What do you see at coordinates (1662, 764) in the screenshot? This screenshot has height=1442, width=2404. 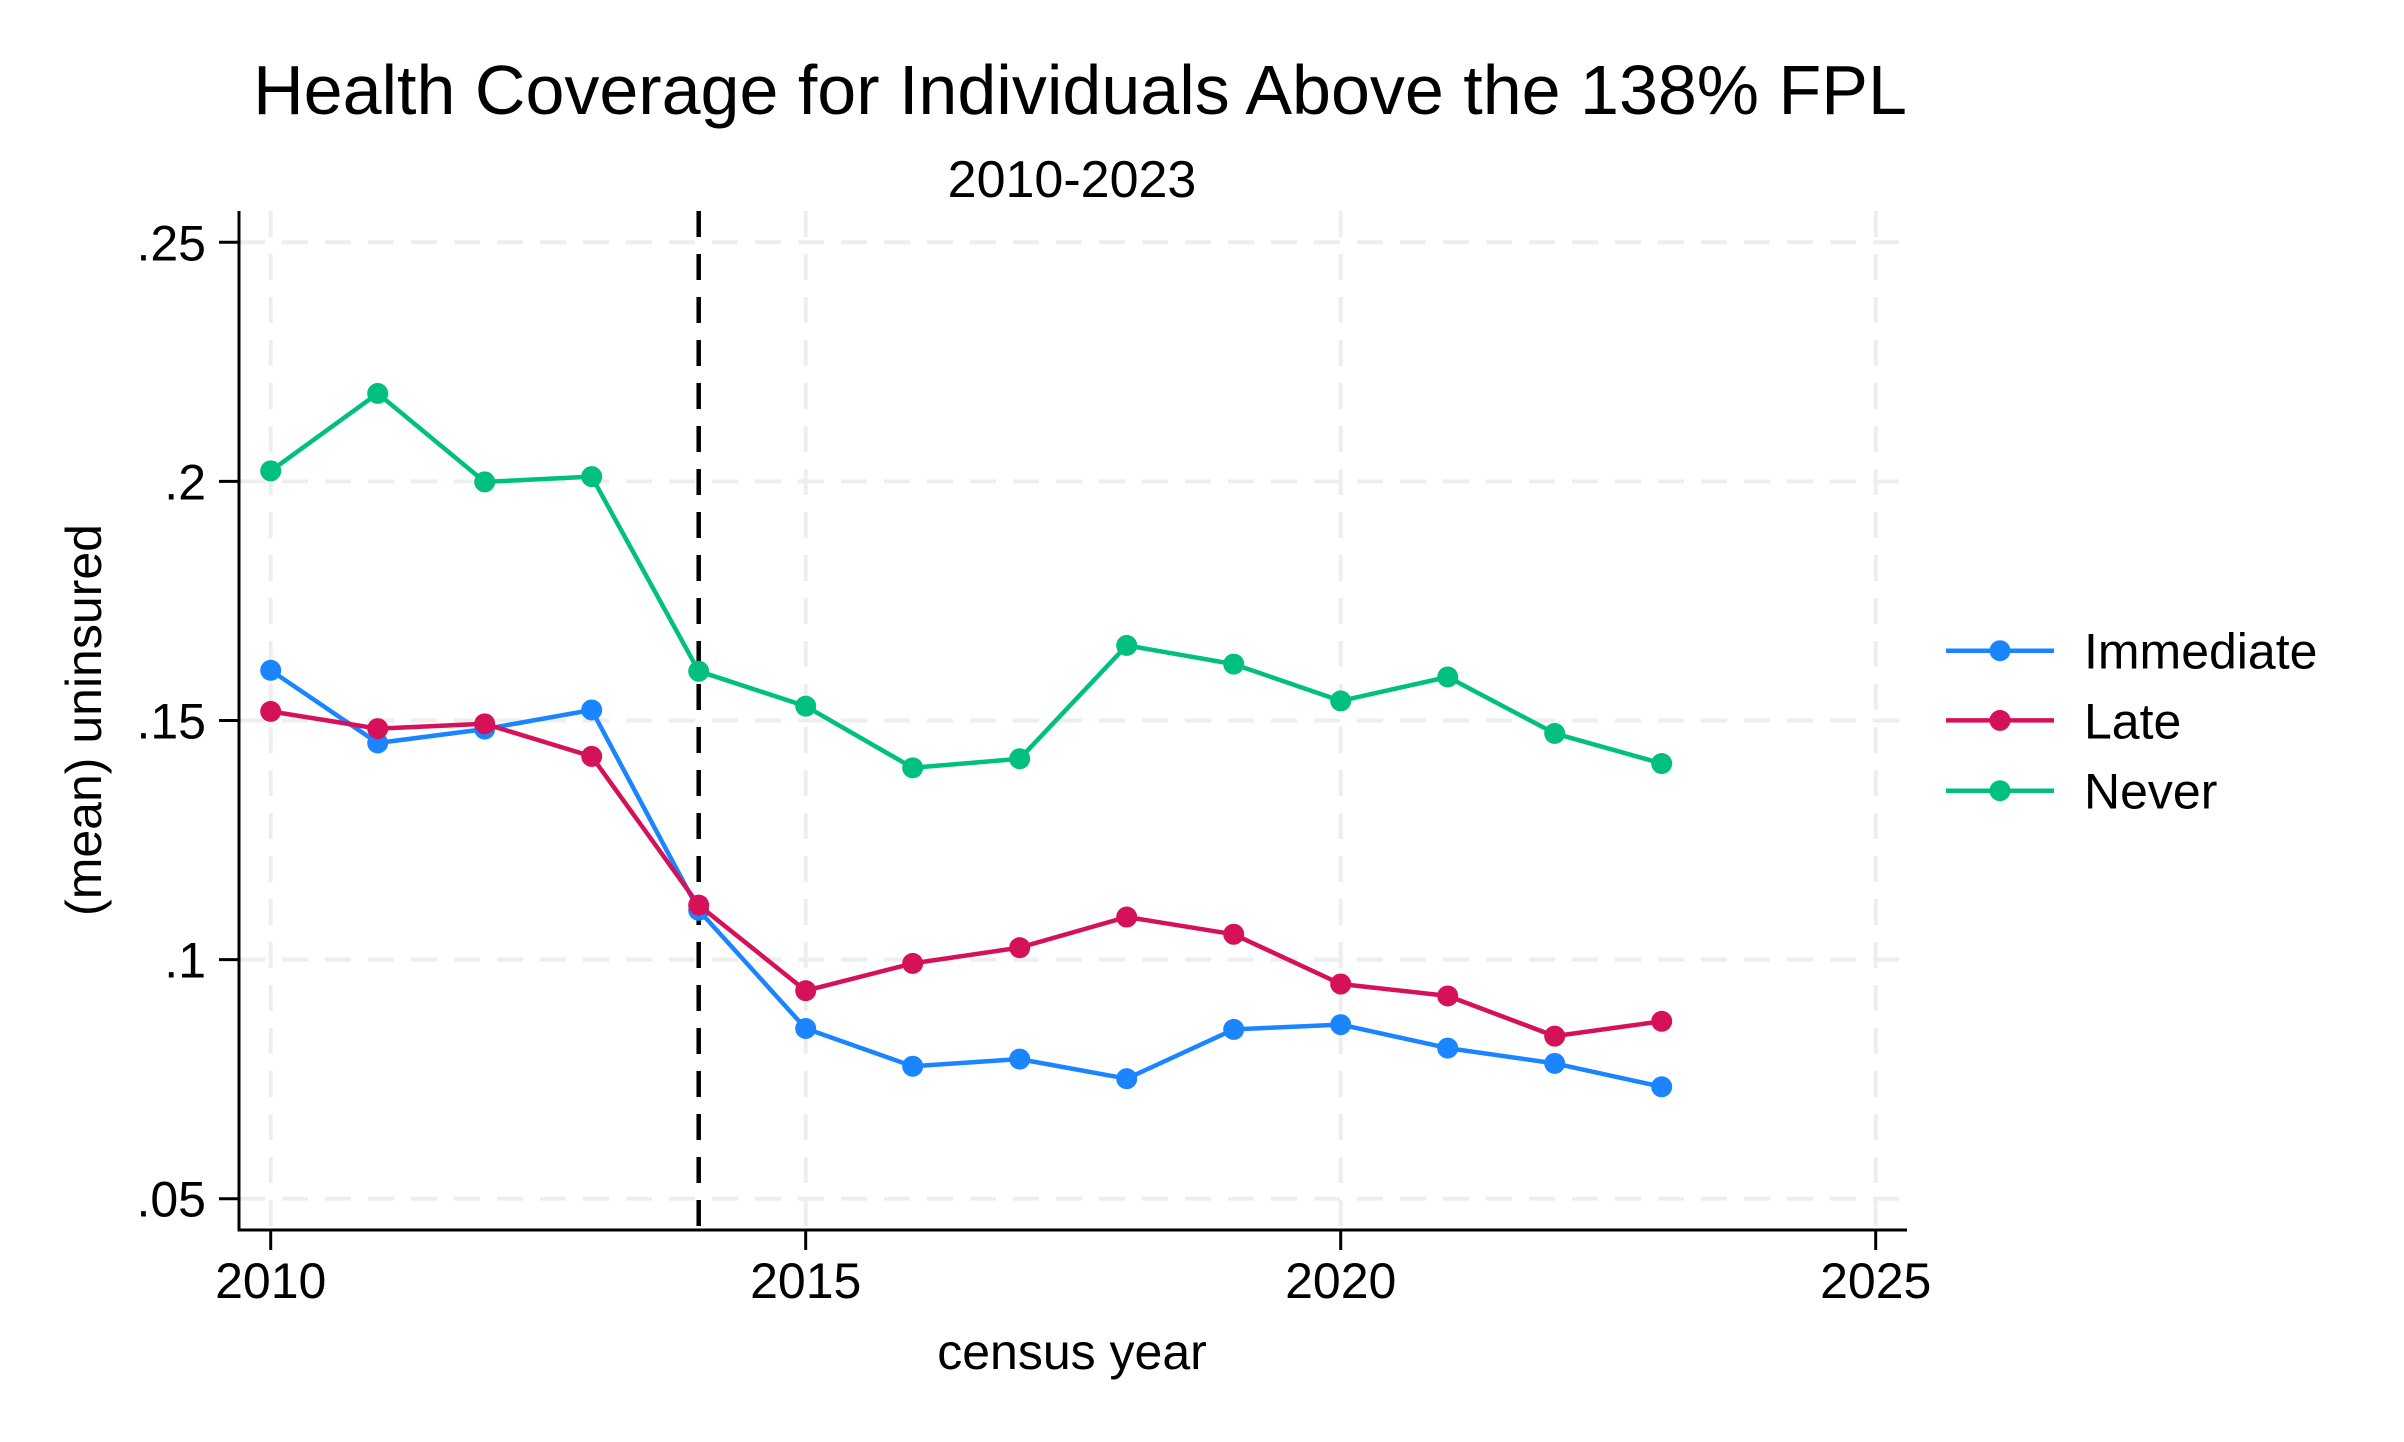 I see `data-point-never-2023` at bounding box center [1662, 764].